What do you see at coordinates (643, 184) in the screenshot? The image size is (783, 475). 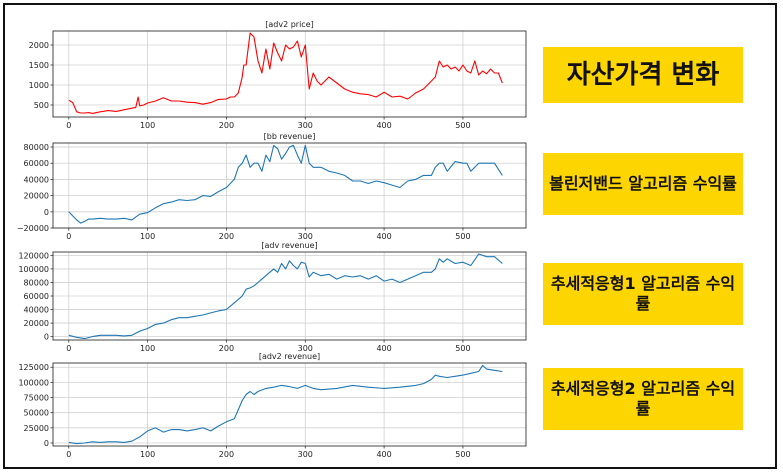 I see `label-bollinger-revenue: 볼린저밴드 알고리즘 수익률` at bounding box center [643, 184].